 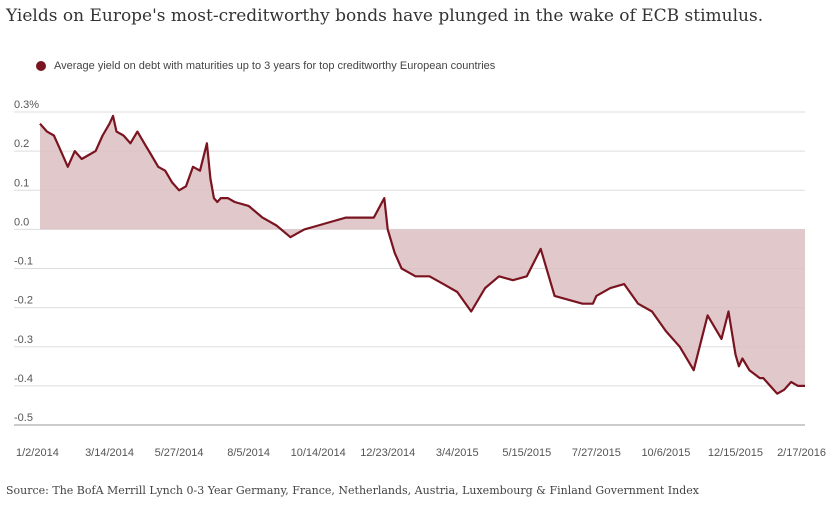 I want to click on x-tick-label: 12/23/2014, so click(x=387, y=453).